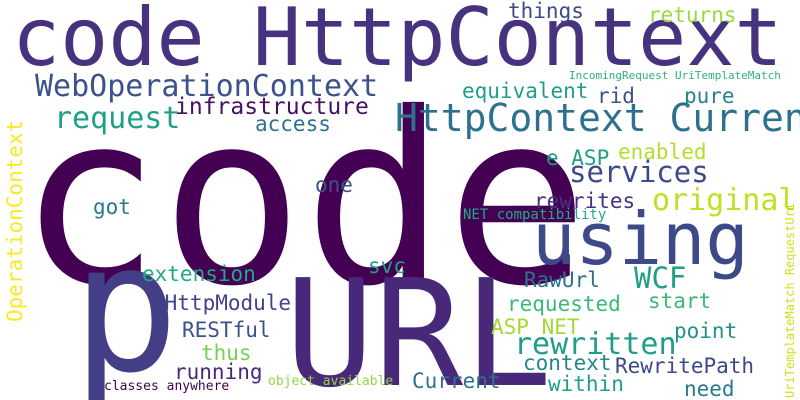 This screenshot has width=800, height=400. What do you see at coordinates (272, 107) in the screenshot?
I see `word-infrastructure: infrastructure` at bounding box center [272, 107].